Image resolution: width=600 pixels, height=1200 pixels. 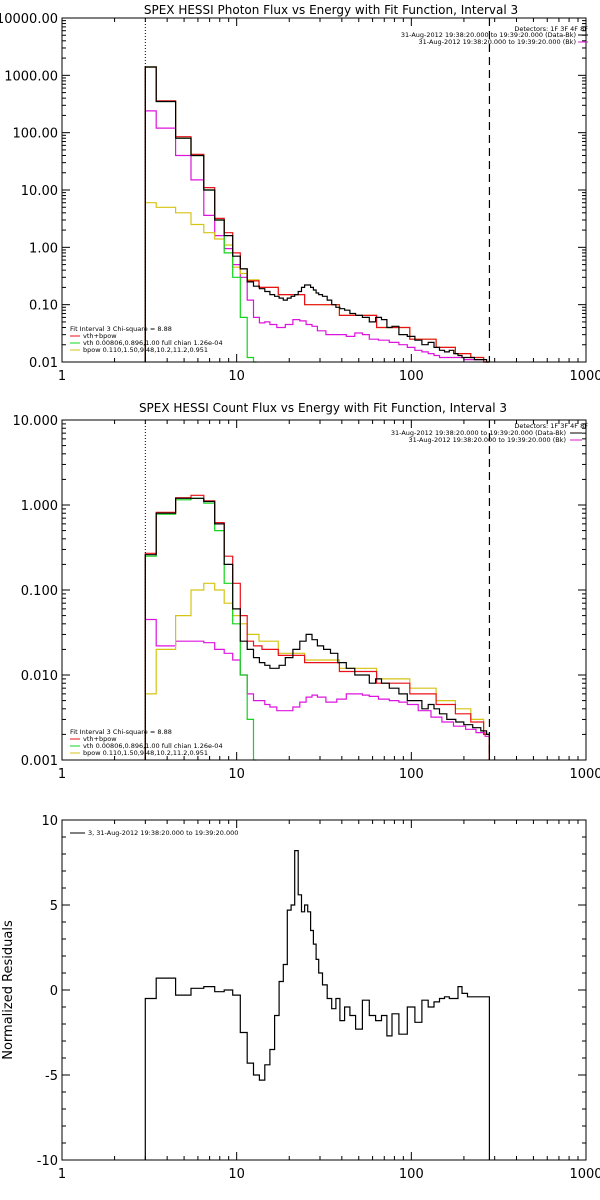 I want to click on panel-1-fit-interval-label: Fit Interval 3 Chi-square = 8.88, so click(x=121, y=329).